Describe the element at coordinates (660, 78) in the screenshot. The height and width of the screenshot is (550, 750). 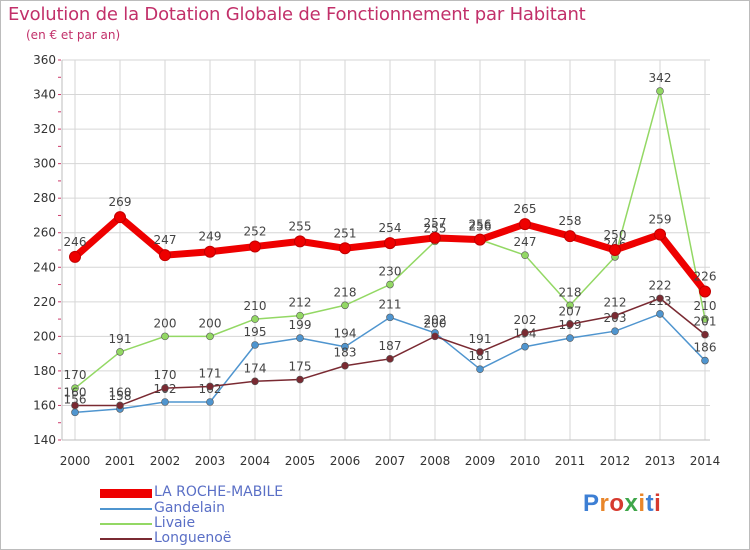
I see `data-label: 342` at that location.